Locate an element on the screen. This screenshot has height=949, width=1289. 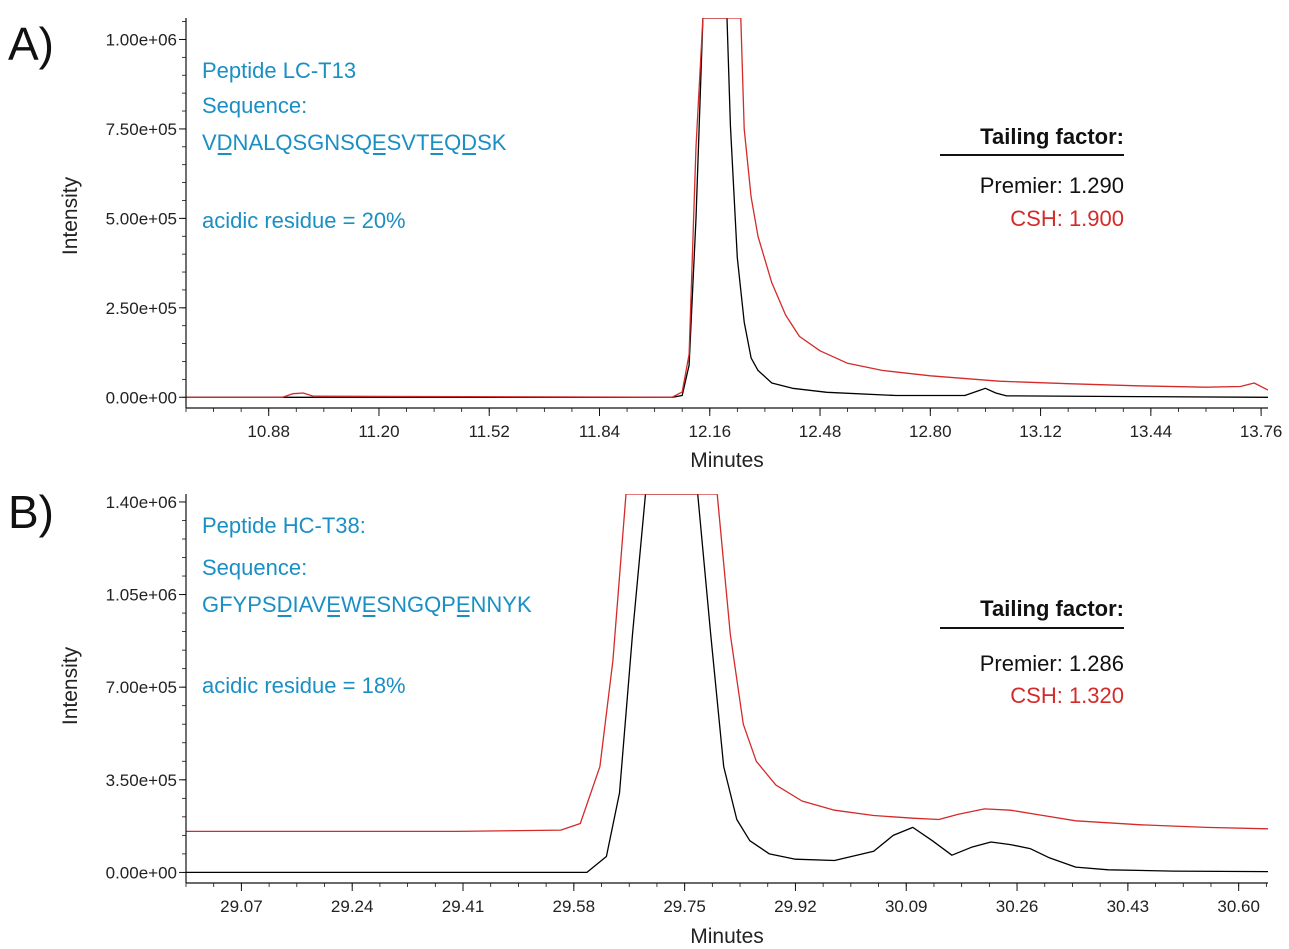
tailing-factor-premier: Premier: 1.286 is located at coordinates (1052, 663).